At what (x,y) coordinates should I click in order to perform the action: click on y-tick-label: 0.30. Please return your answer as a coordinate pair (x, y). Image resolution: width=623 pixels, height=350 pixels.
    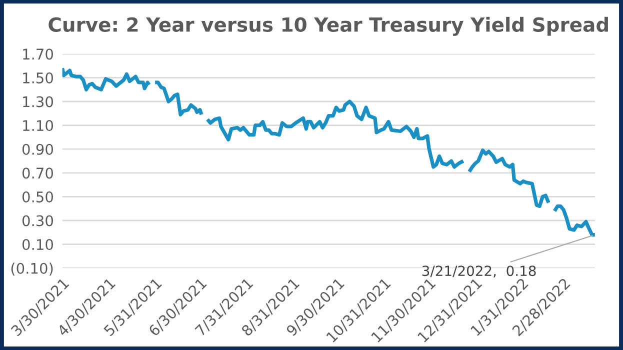
    Looking at the image, I should click on (37, 220).